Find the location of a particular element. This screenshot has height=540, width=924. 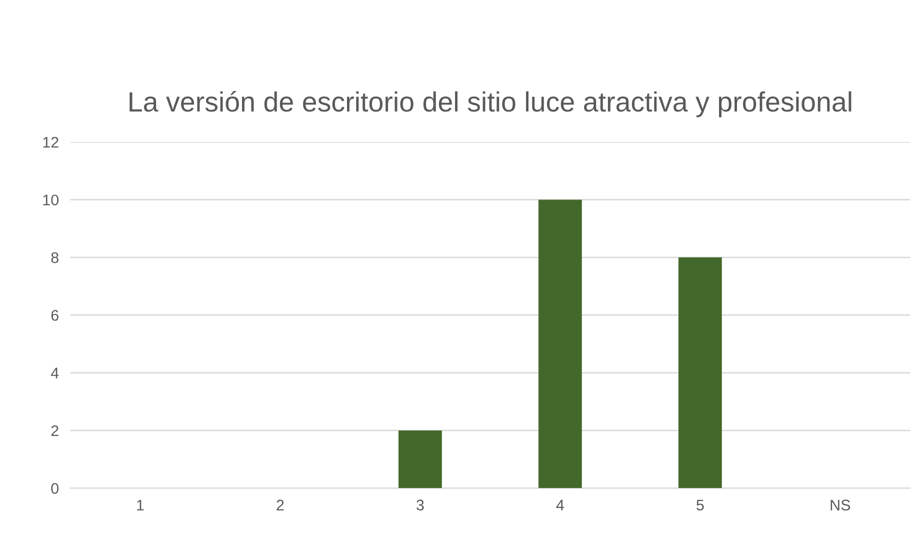

x-tick-label: 1 is located at coordinates (140, 505).